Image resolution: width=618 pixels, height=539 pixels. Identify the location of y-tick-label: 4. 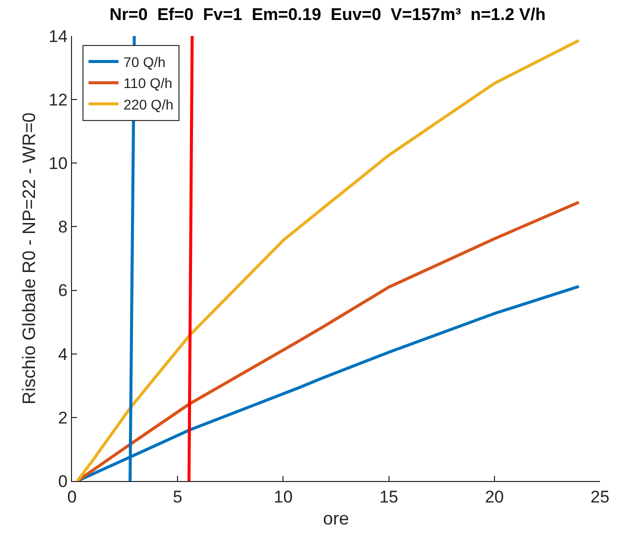
(63, 354).